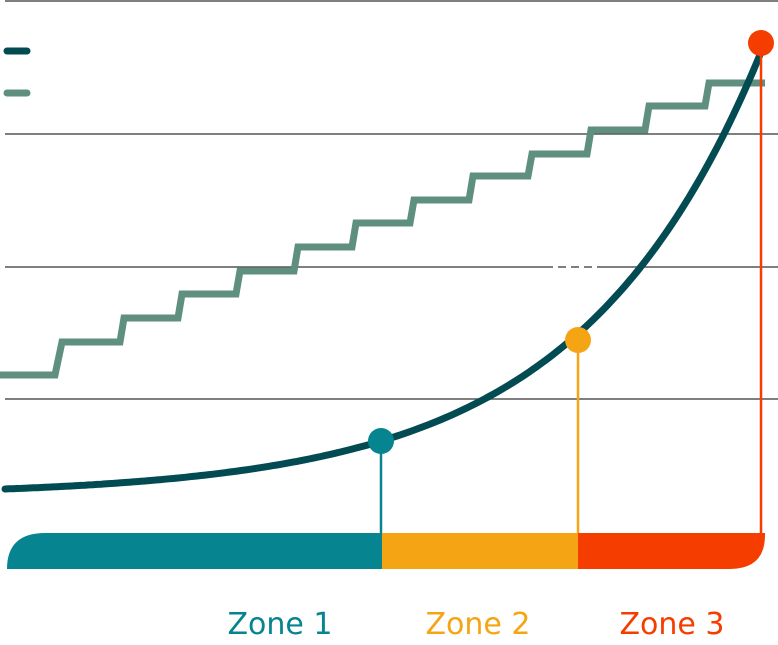 The width and height of the screenshot is (778, 645). Describe the element at coordinates (578, 340) in the screenshot. I see `zone-2-dot` at that location.